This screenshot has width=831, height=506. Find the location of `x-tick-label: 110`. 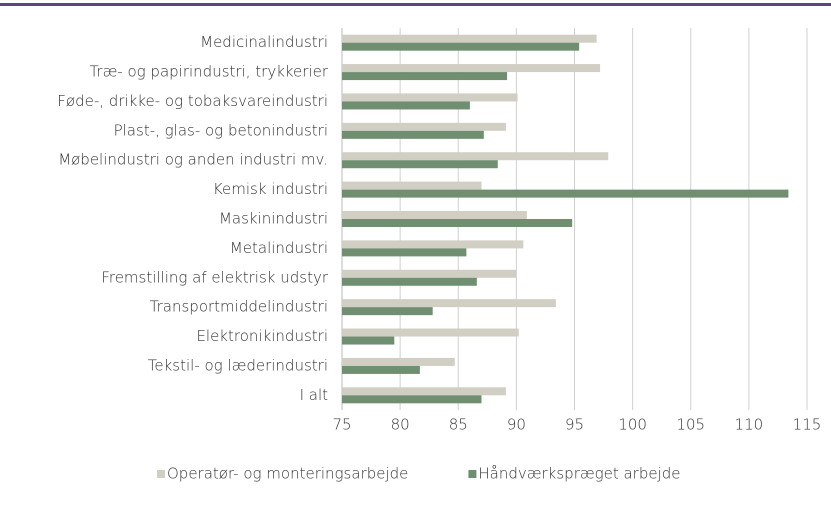

x-tick-label: 110 is located at coordinates (749, 425).